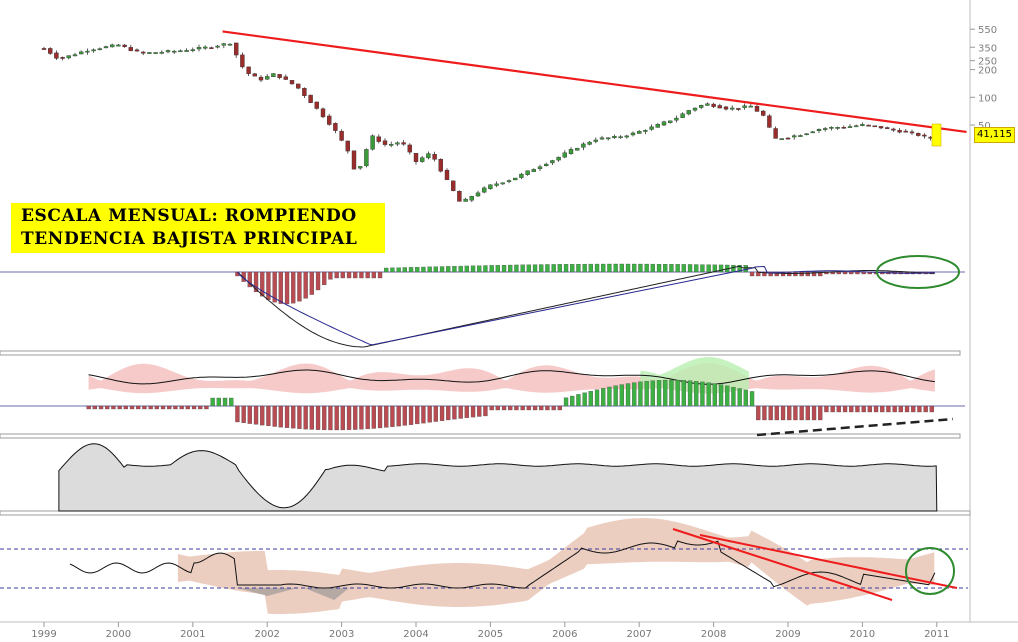 This screenshot has height=642, width=1018. What do you see at coordinates (936, 634) in the screenshot?
I see `x-tick-label: 2011` at bounding box center [936, 634].